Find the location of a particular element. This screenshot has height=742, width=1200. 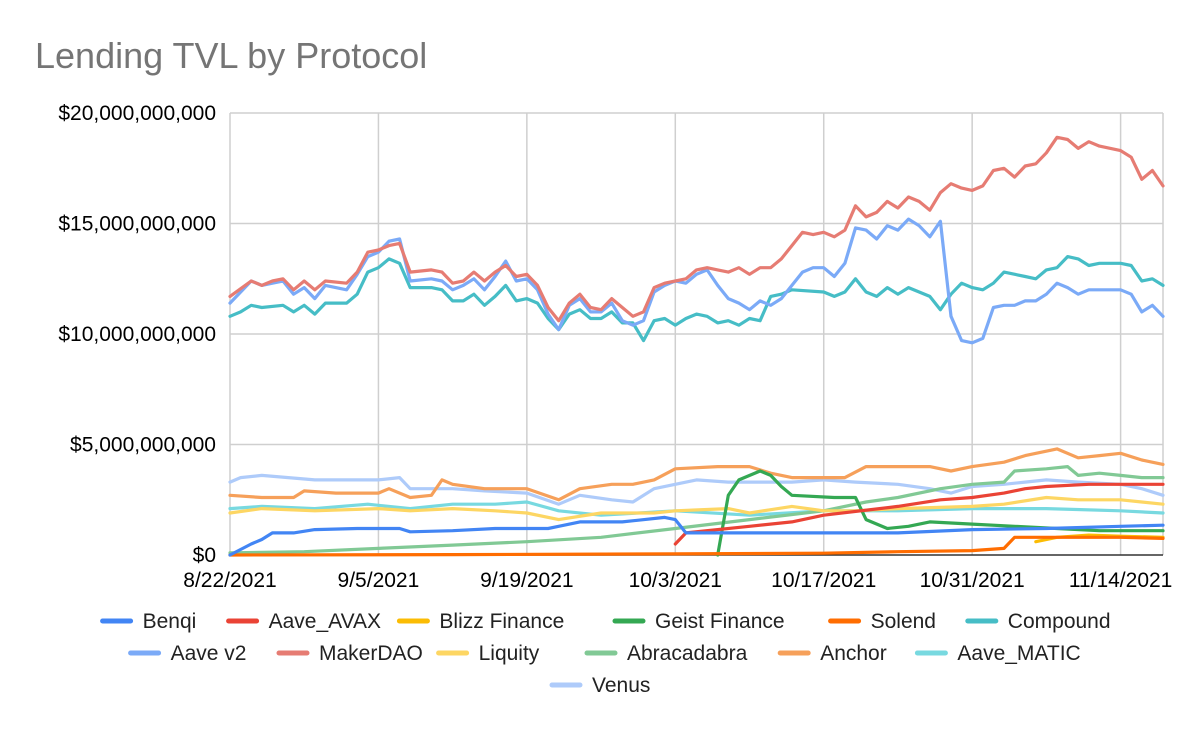

x-tick-label: 10/3/2021 is located at coordinates (675, 580).